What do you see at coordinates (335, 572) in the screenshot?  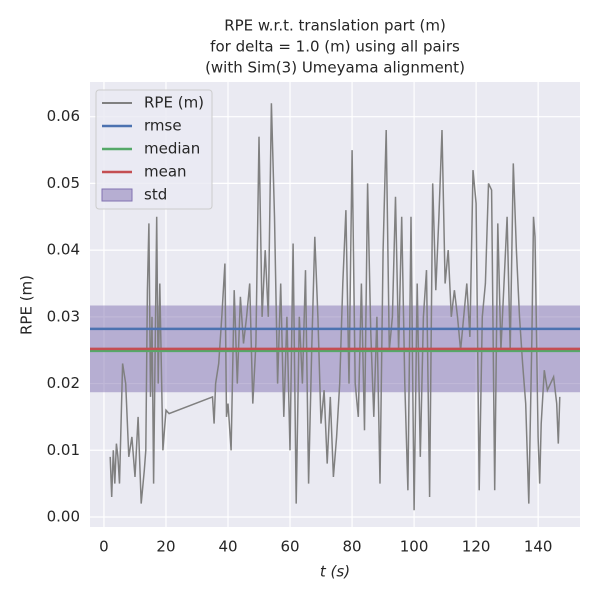 I see `x-axis-label: t (s)` at bounding box center [335, 572].